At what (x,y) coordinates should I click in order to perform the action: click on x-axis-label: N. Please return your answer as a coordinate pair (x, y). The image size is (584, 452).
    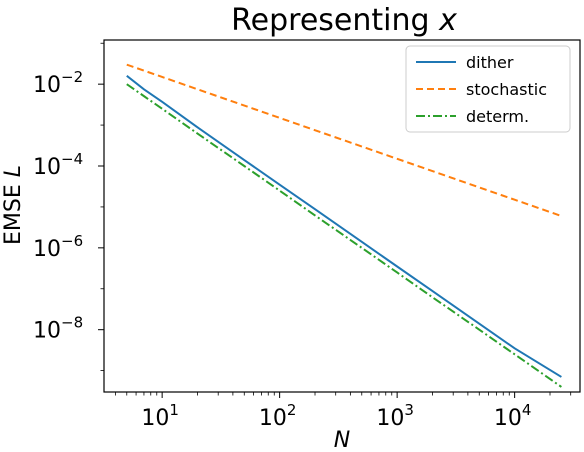
    Looking at the image, I should click on (342, 440).